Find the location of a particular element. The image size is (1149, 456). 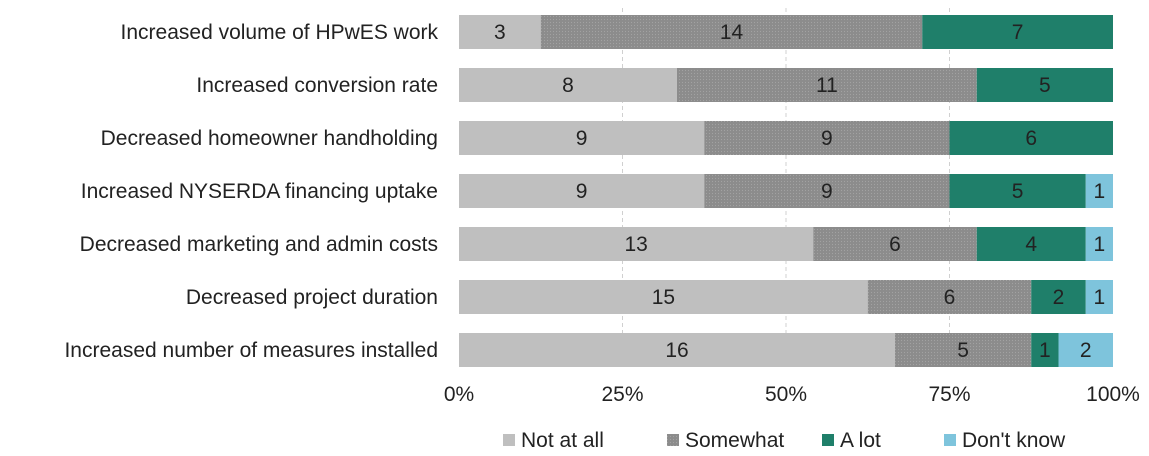

data-label: 14 is located at coordinates (732, 32).